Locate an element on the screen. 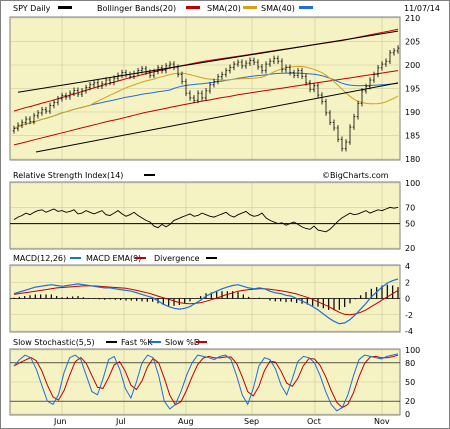 The height and width of the screenshot is (429, 450). legend-swatch-sma40 is located at coordinates (250, 7).